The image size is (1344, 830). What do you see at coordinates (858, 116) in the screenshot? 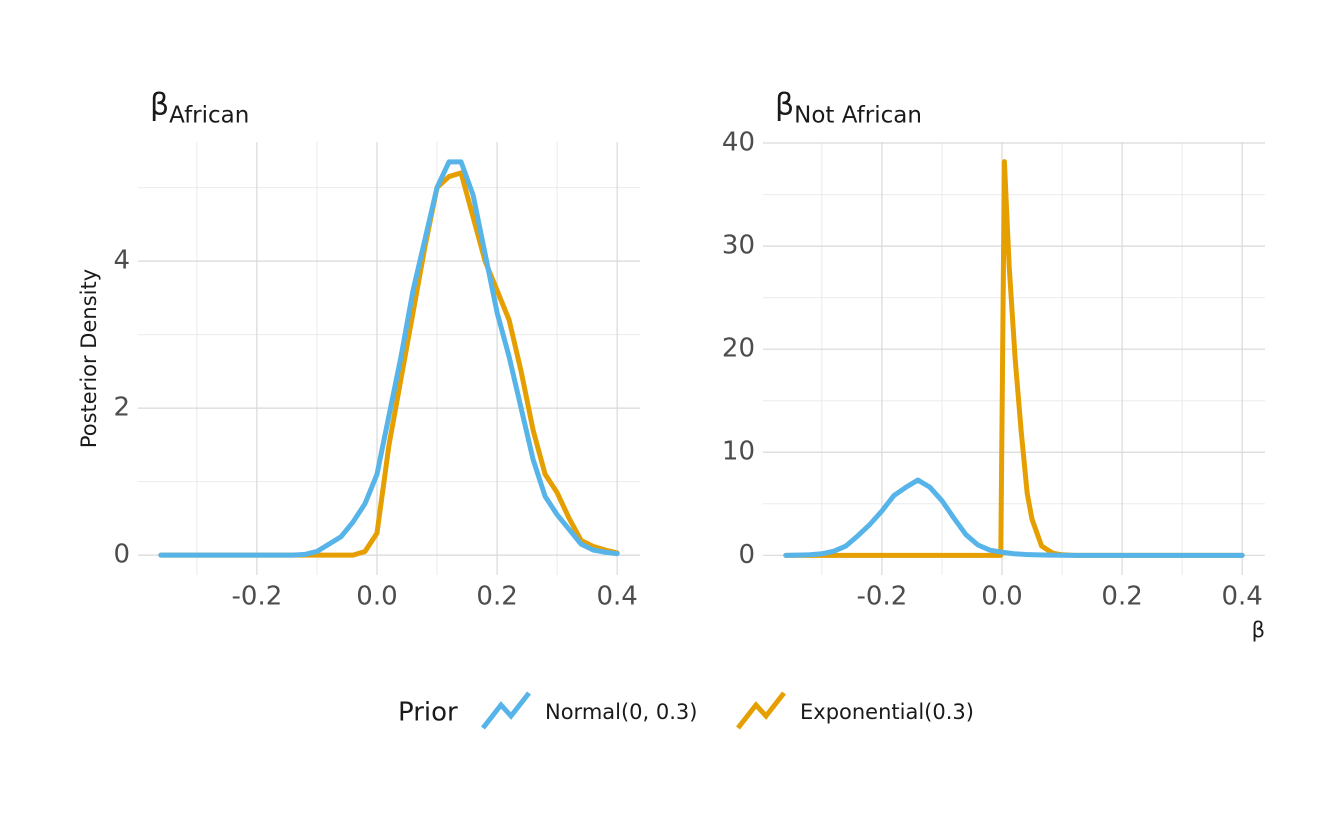
I see `panel-title-subscript: Not African` at bounding box center [858, 116].